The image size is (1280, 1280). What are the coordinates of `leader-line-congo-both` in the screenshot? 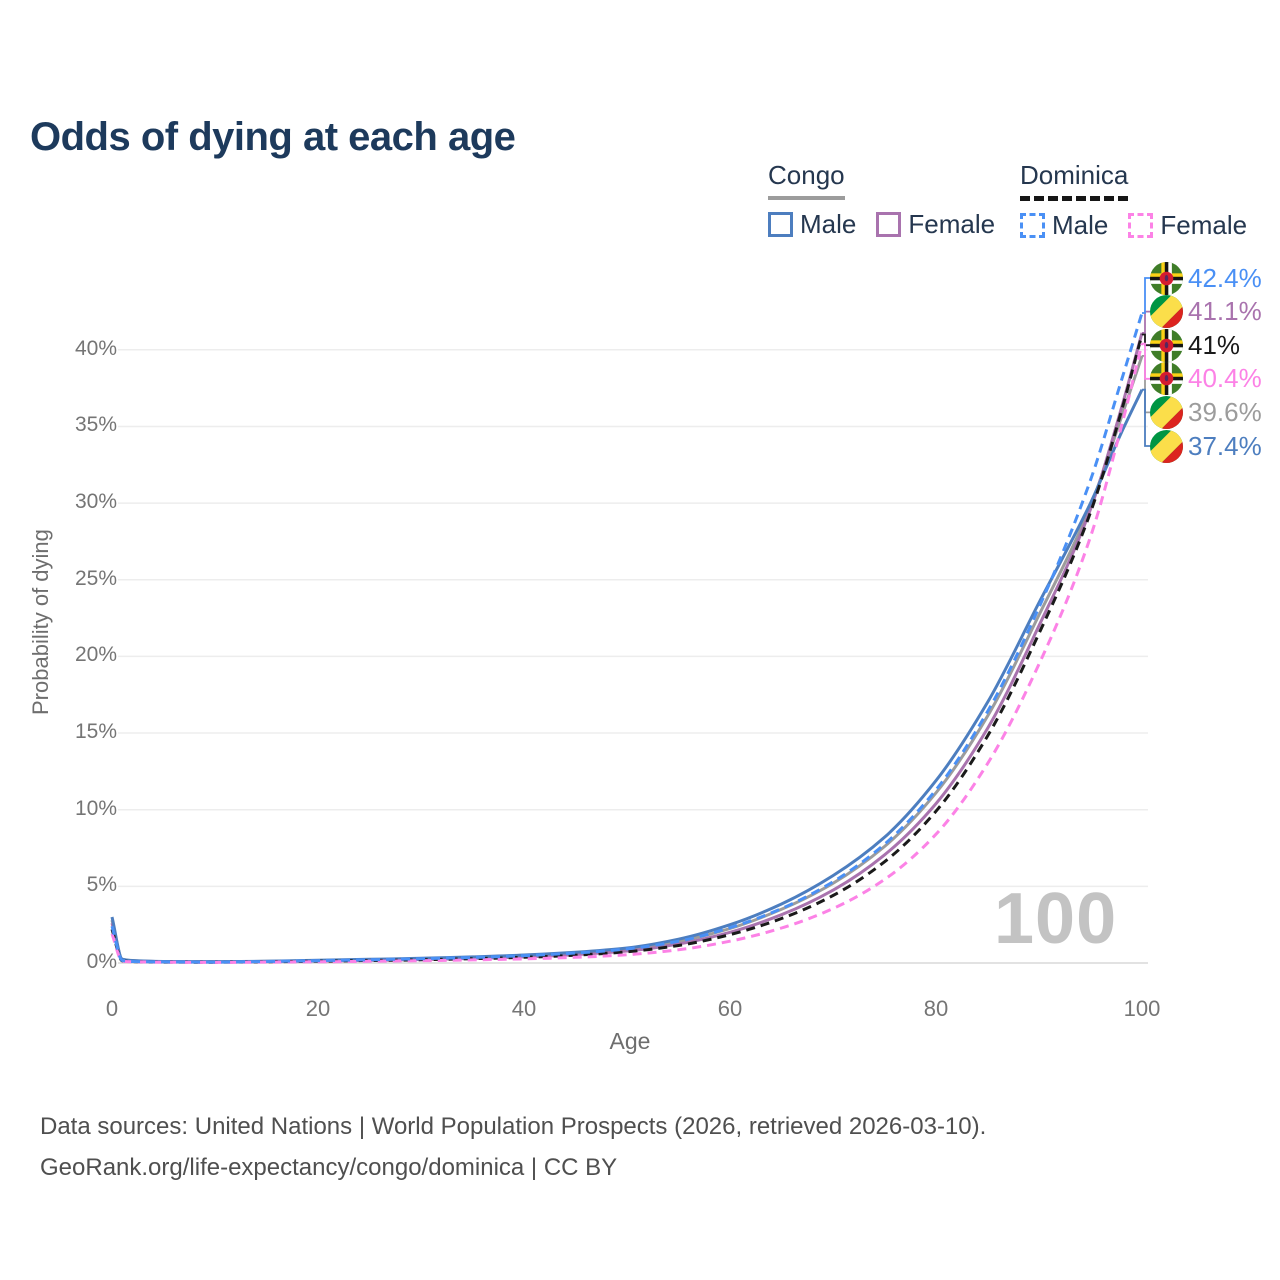 It's located at (1146, 384).